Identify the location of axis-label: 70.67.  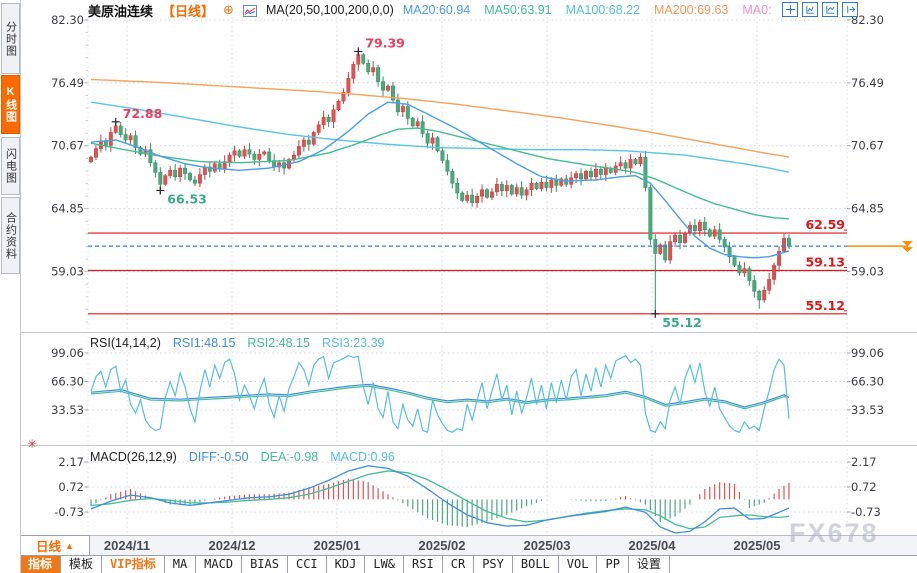
(867, 146).